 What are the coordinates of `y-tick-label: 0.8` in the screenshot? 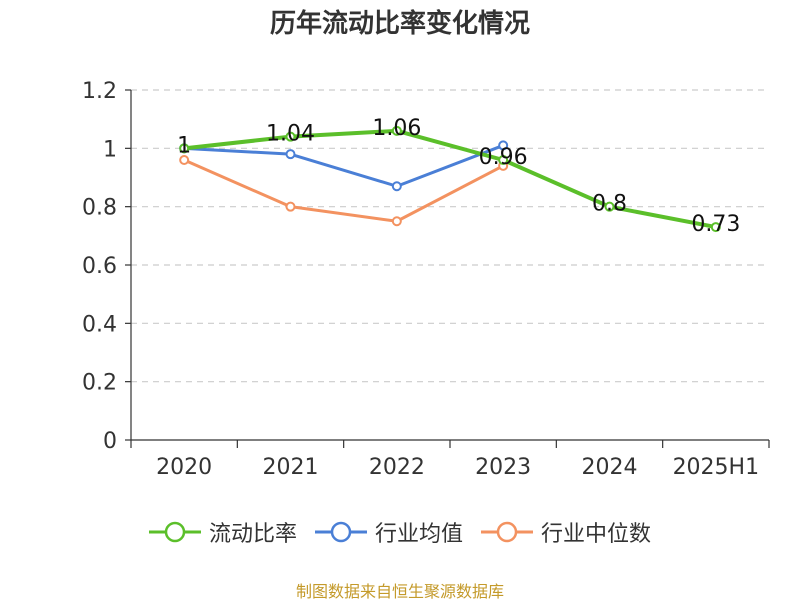 It's located at (99, 208).